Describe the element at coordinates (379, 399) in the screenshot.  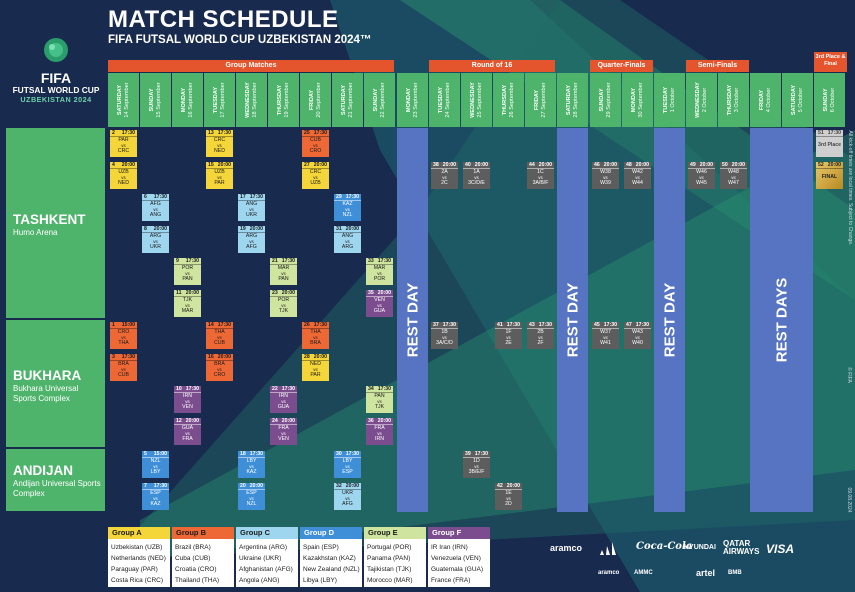
I see `match-card: 34 17:30 PAN vs TJK` at that location.